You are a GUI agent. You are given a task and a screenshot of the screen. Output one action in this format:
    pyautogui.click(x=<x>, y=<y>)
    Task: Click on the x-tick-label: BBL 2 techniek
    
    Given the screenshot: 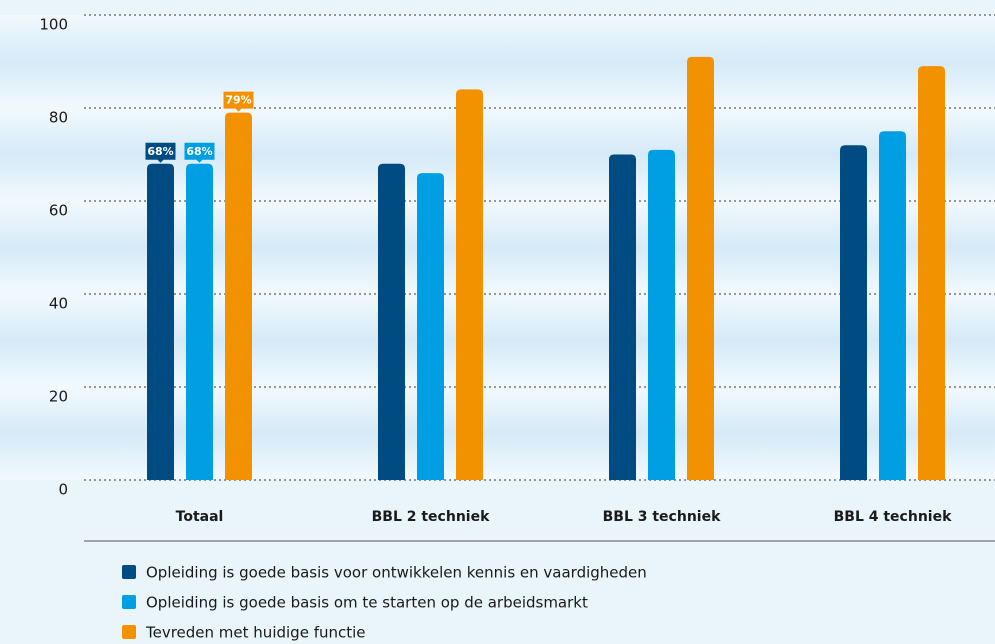 What is the action you would take?
    pyautogui.click(x=431, y=517)
    